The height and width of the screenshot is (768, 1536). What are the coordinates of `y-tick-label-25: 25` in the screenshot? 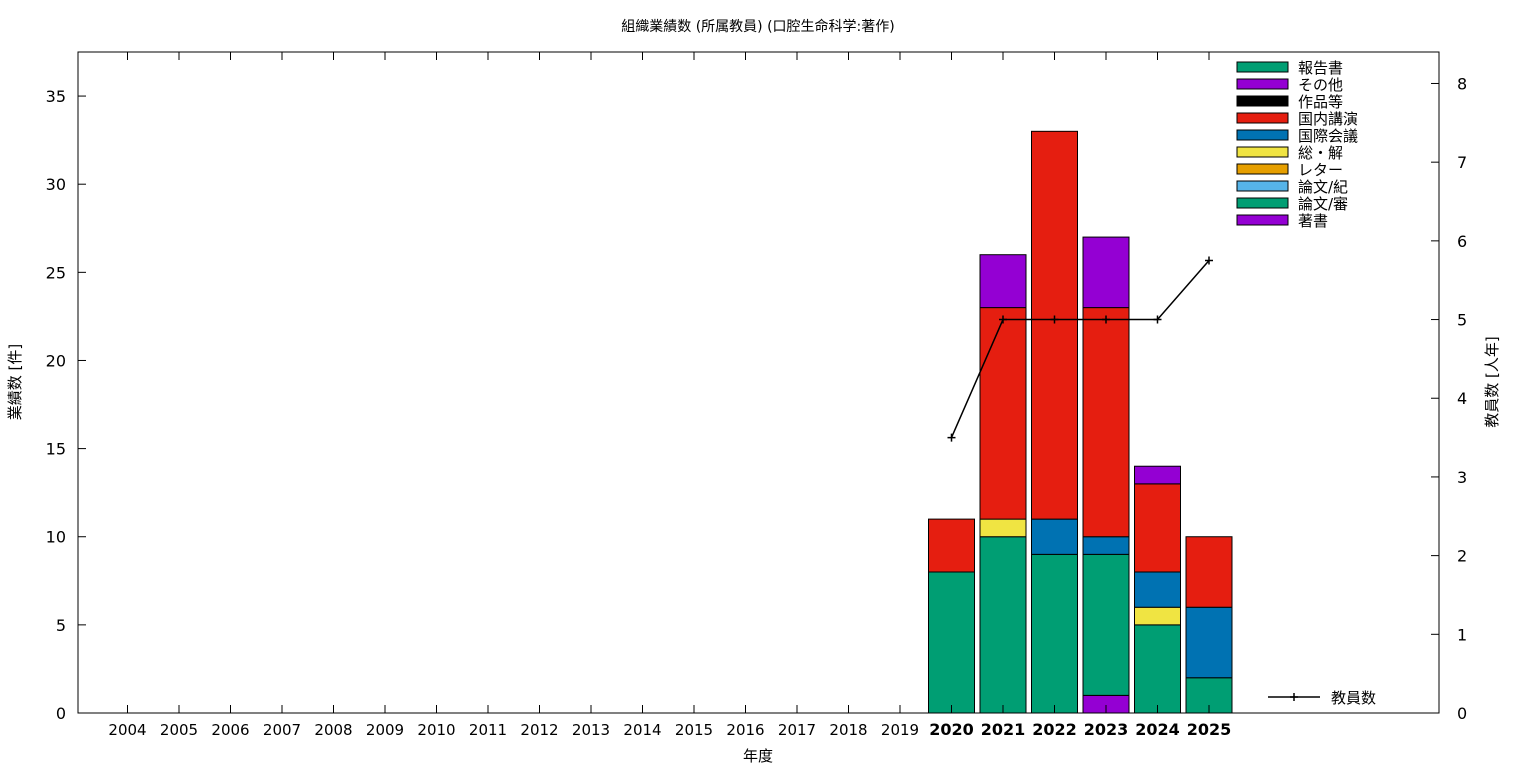 It's located at (56, 272).